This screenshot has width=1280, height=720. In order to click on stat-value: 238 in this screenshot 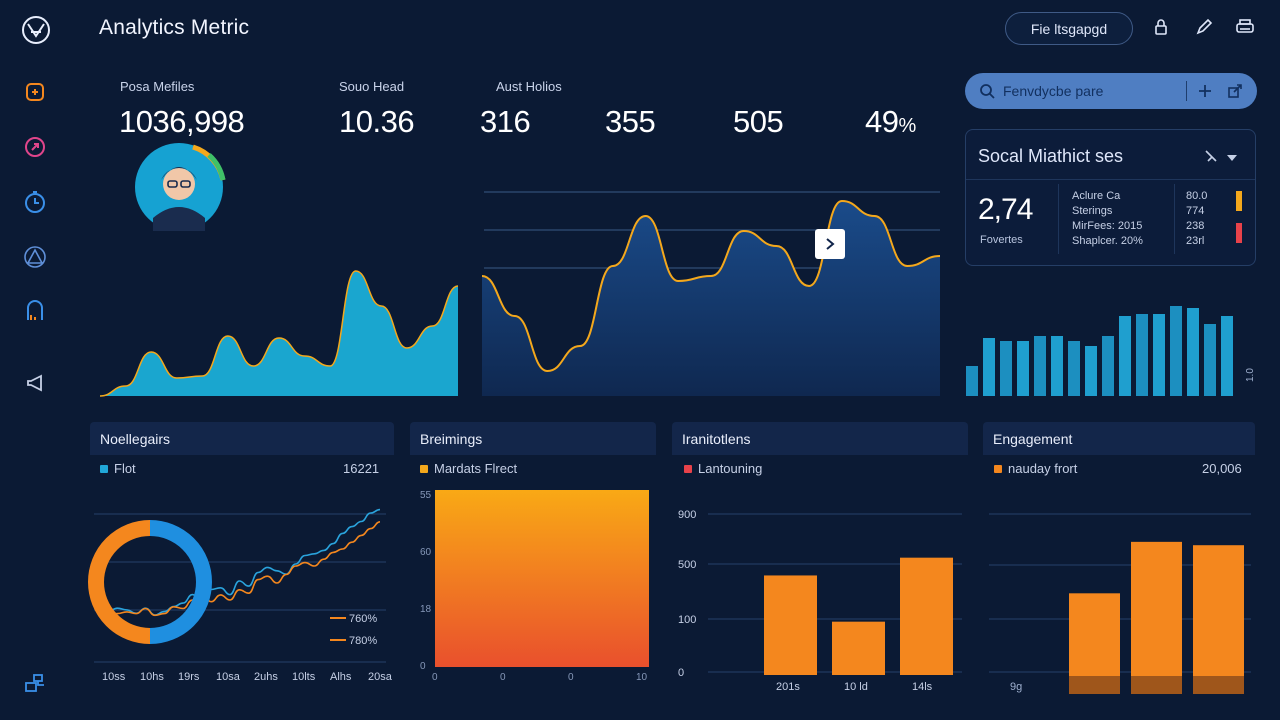, I will do `click(1195, 226)`.